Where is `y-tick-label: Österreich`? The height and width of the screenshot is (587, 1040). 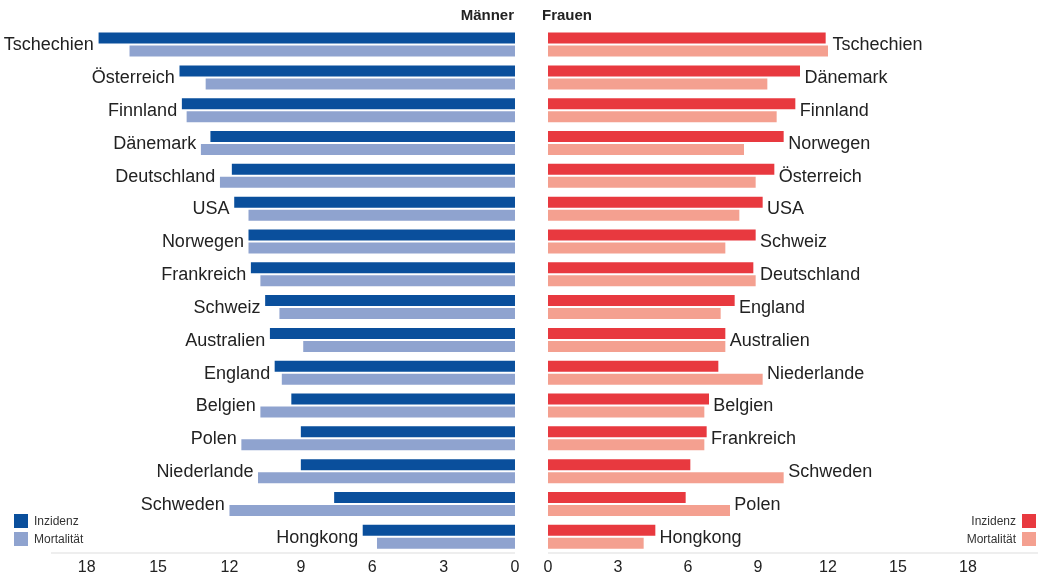 y-tick-label: Österreich is located at coordinates (133, 77).